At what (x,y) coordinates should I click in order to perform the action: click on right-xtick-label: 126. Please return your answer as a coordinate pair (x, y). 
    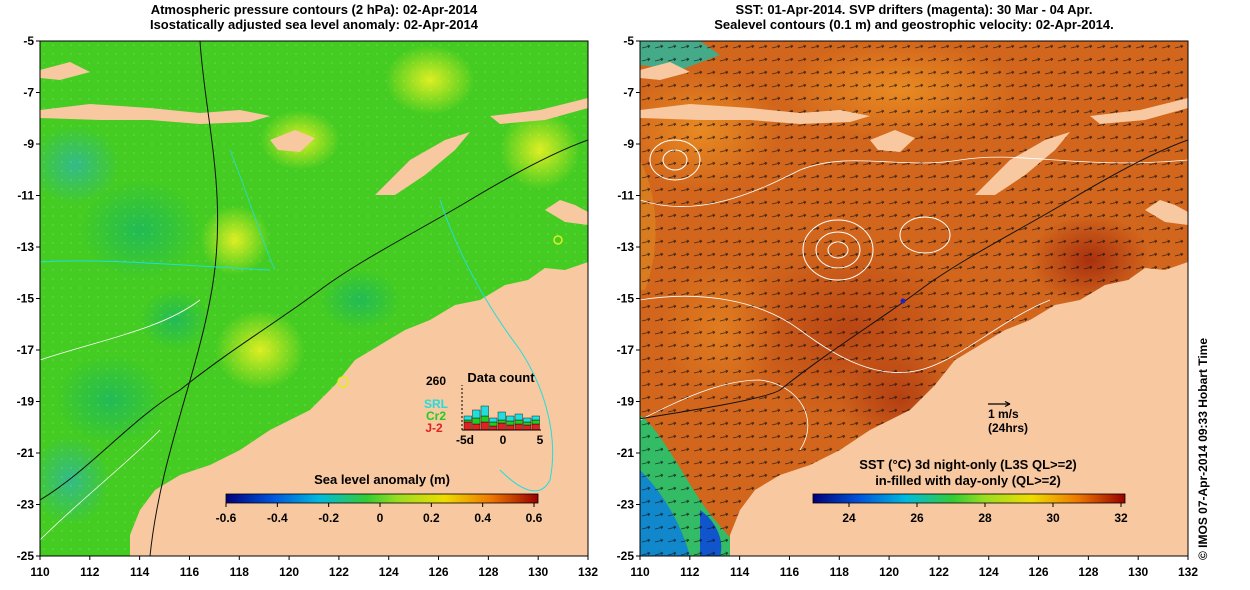
    Looking at the image, I should click on (1039, 572).